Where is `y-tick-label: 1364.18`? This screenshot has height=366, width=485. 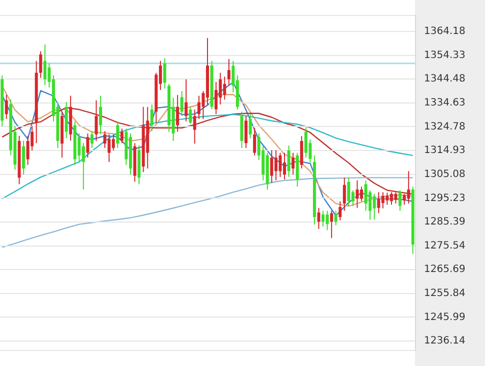
y-tick-label: 1364.18 is located at coordinates (445, 32).